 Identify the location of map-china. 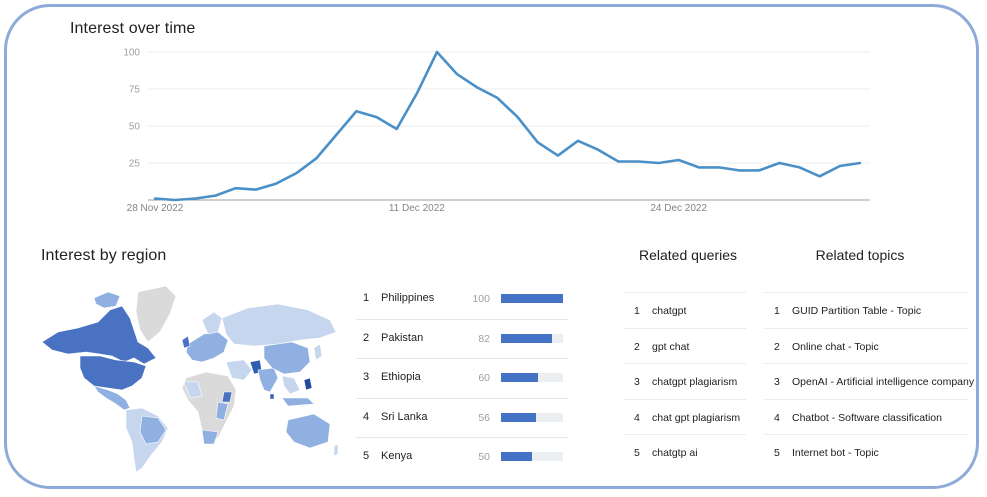
(287, 358).